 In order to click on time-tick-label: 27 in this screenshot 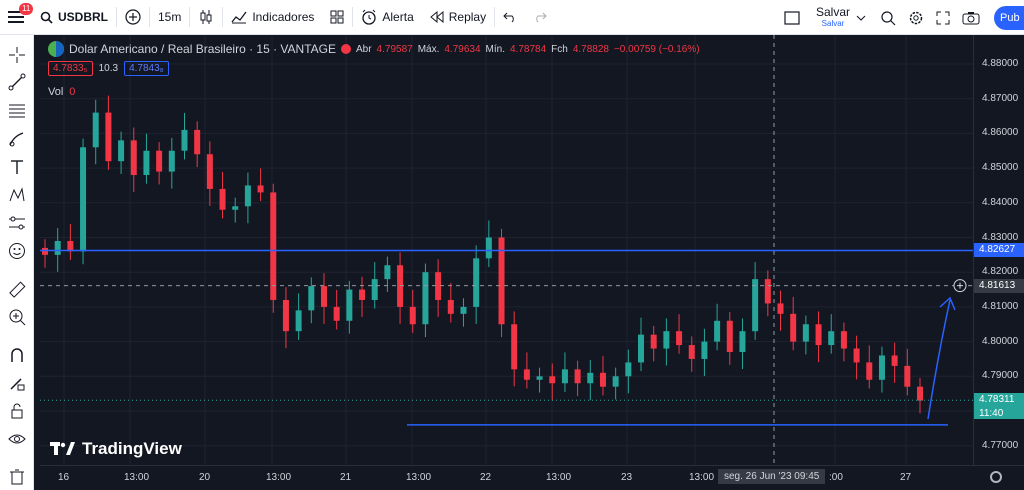, I will do `click(906, 477)`.